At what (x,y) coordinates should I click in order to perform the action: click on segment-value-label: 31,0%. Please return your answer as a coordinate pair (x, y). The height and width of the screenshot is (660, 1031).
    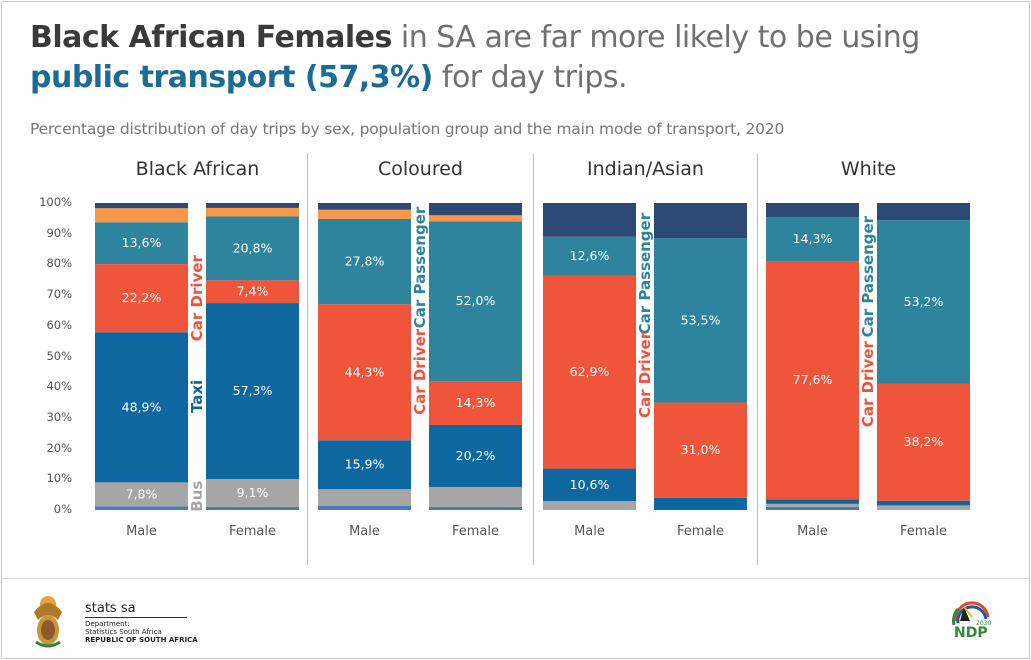
    Looking at the image, I should click on (701, 449).